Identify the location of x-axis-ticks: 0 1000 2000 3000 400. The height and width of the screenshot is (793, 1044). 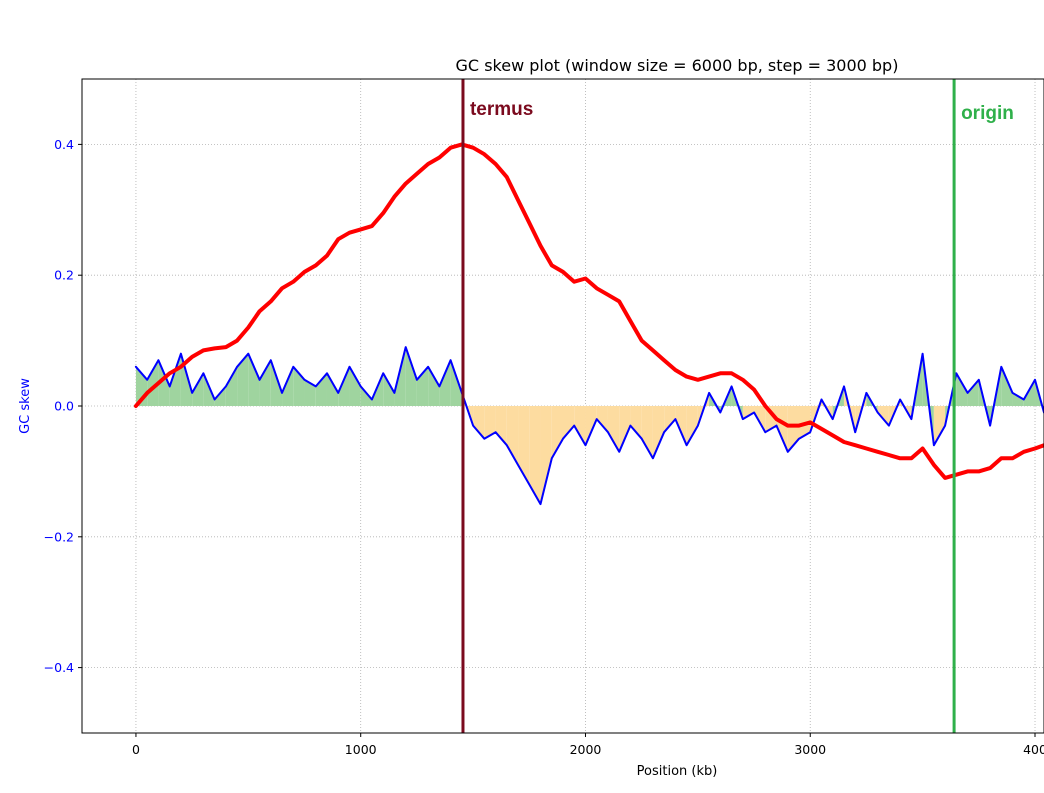
(588, 745).